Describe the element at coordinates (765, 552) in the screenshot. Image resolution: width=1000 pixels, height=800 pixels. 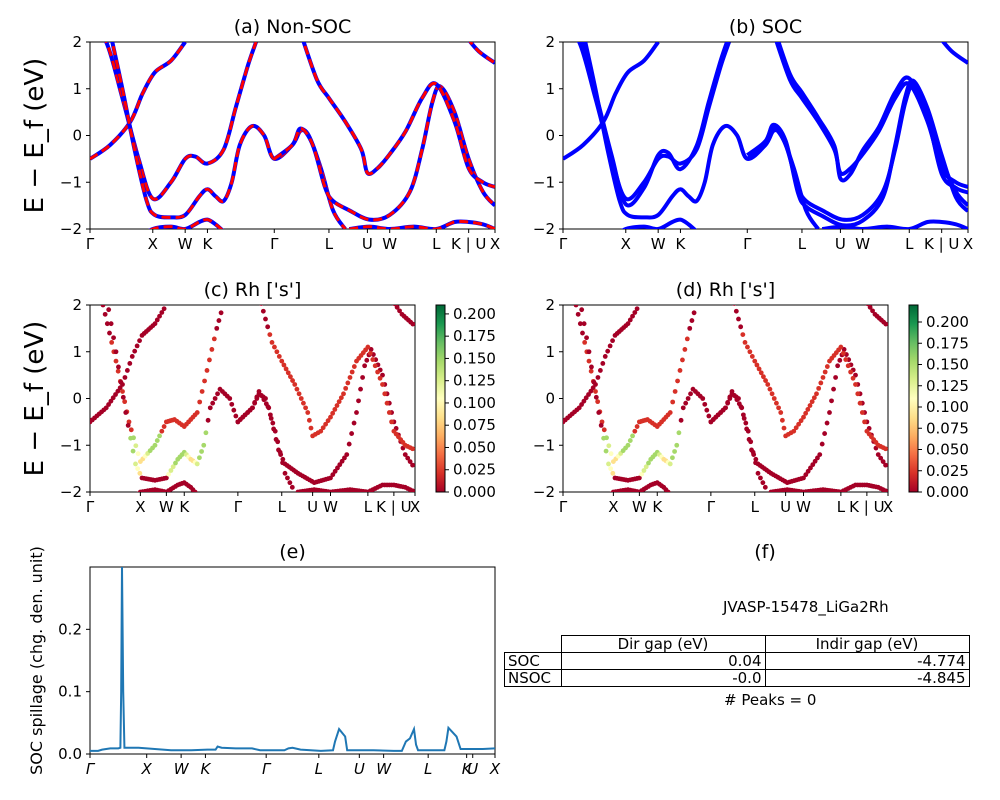
I see `panel-title: (f)` at that location.